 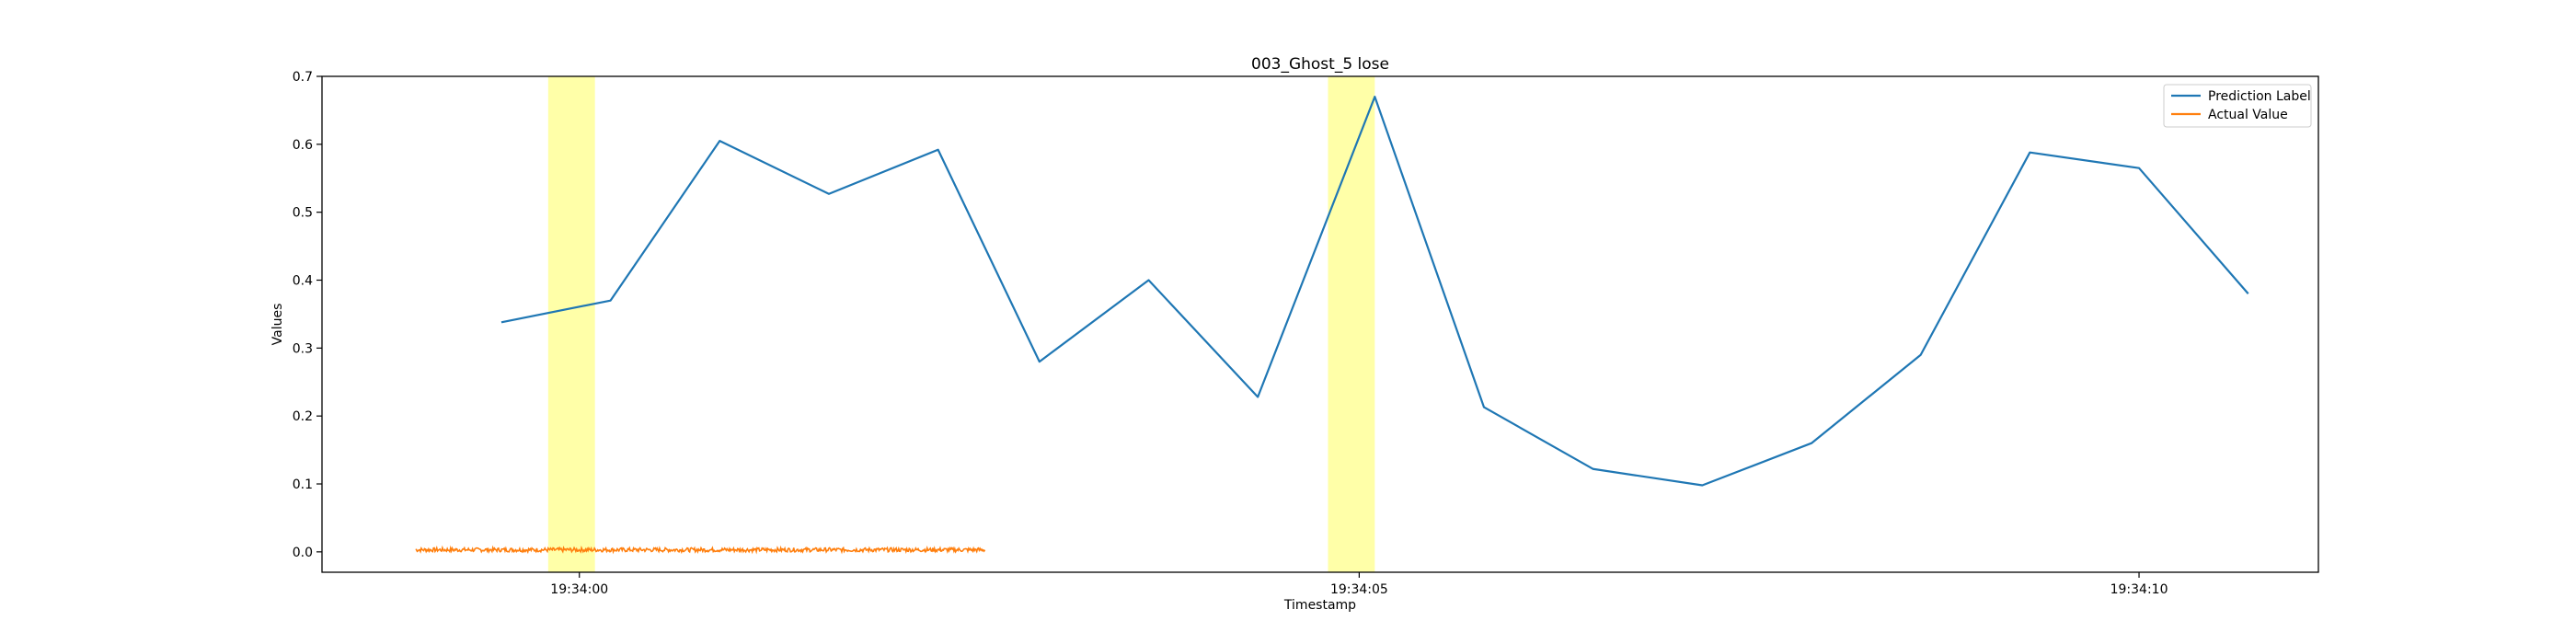 What do you see at coordinates (1319, 605) in the screenshot?
I see `x-axis-label: Timestamp` at bounding box center [1319, 605].